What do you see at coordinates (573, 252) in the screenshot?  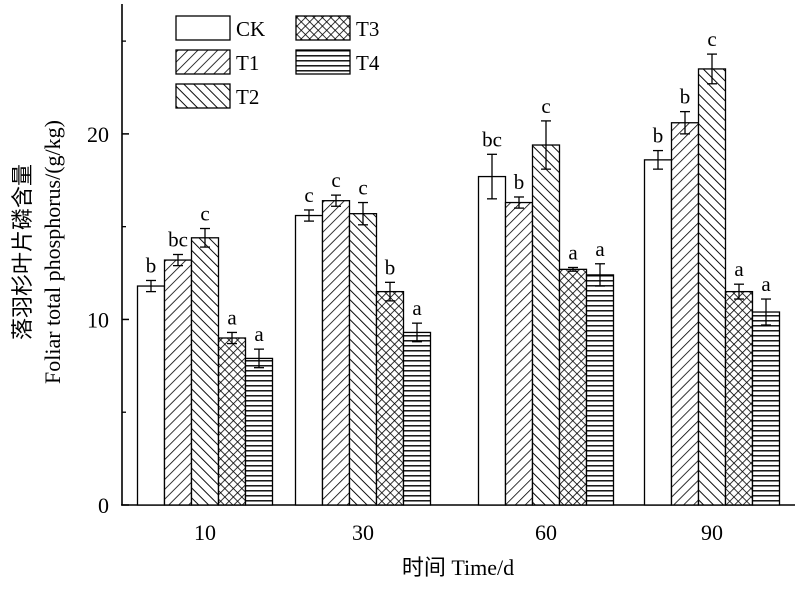 I see `significance-letter-t3-60: a` at bounding box center [573, 252].